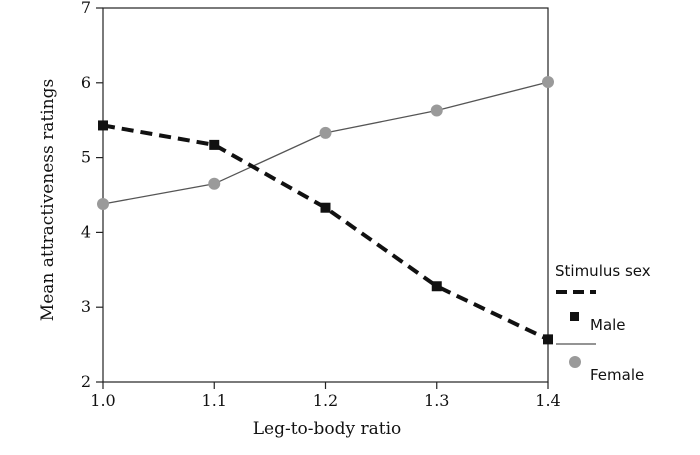 This screenshot has height=455, width=700. What do you see at coordinates (86, 8) in the screenshot?
I see `y-tick-label: 7` at bounding box center [86, 8].